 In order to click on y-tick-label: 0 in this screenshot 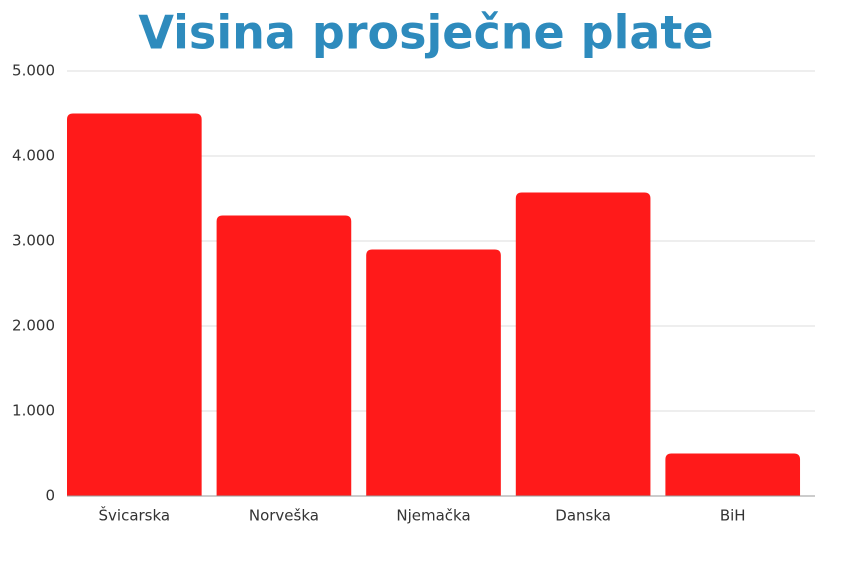, I will do `click(50, 496)`.